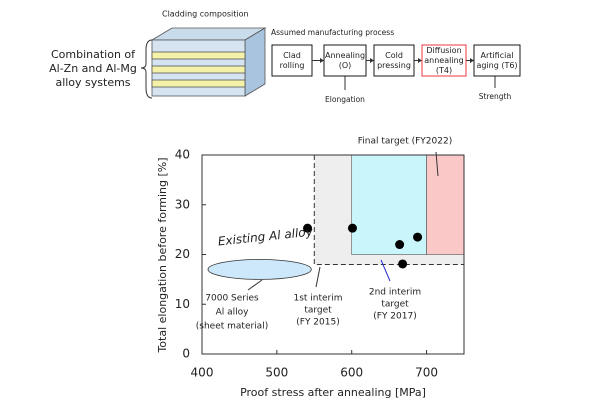 This screenshot has height=406, width=600. What do you see at coordinates (420, 83) in the screenshot?
I see `note-leaders` at bounding box center [420, 83].